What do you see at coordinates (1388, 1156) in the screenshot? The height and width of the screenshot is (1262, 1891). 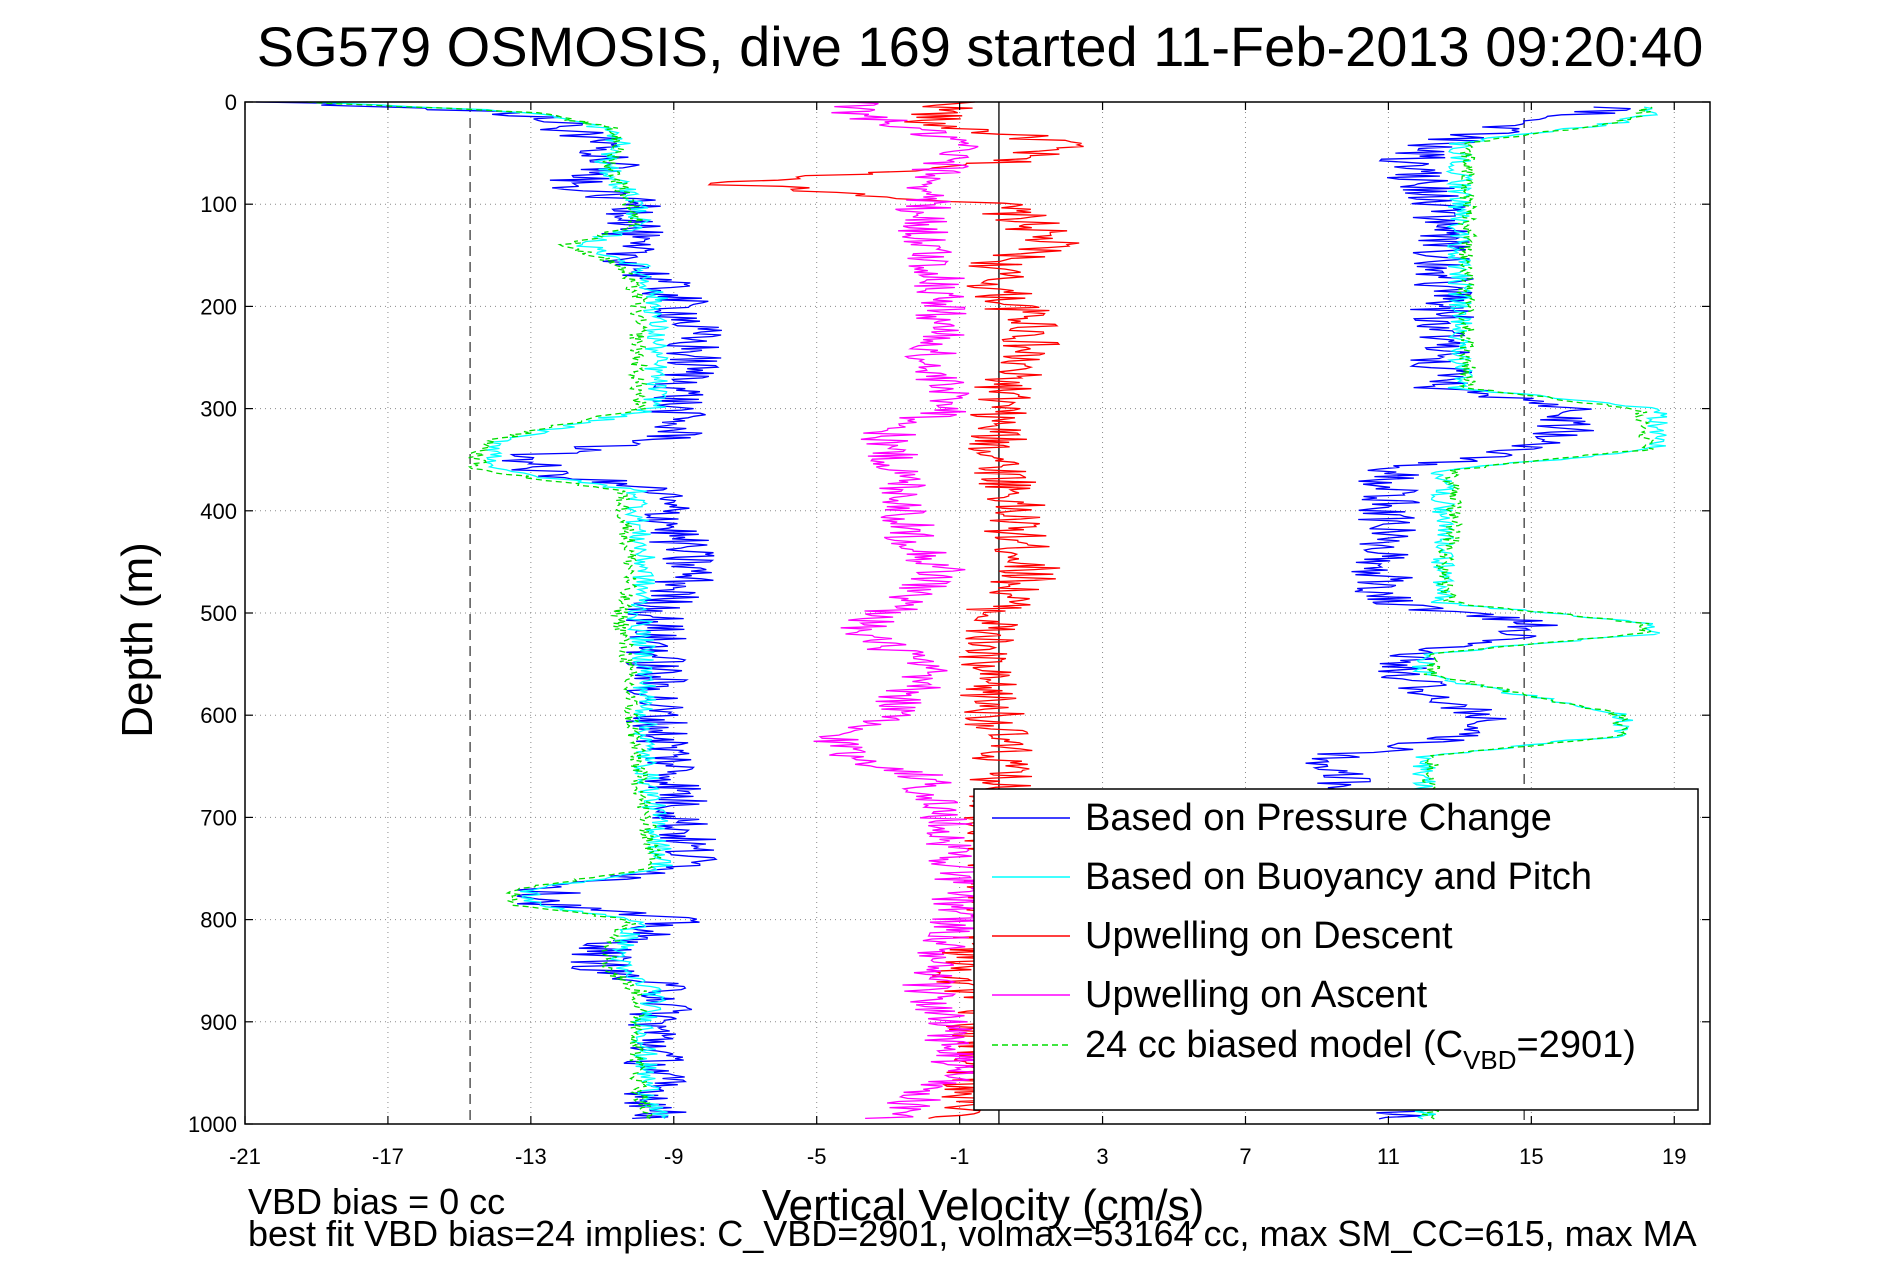 I see `x-tick-label: 11` at bounding box center [1388, 1156].